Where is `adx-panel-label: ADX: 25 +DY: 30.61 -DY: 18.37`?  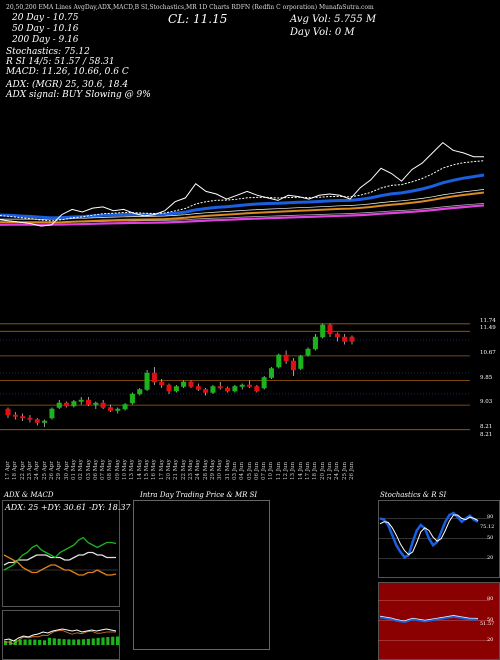
adx-panel-label: ADX: 25 +DY: 30.61 -DY: 18.37 is located at coordinates (68, 507).